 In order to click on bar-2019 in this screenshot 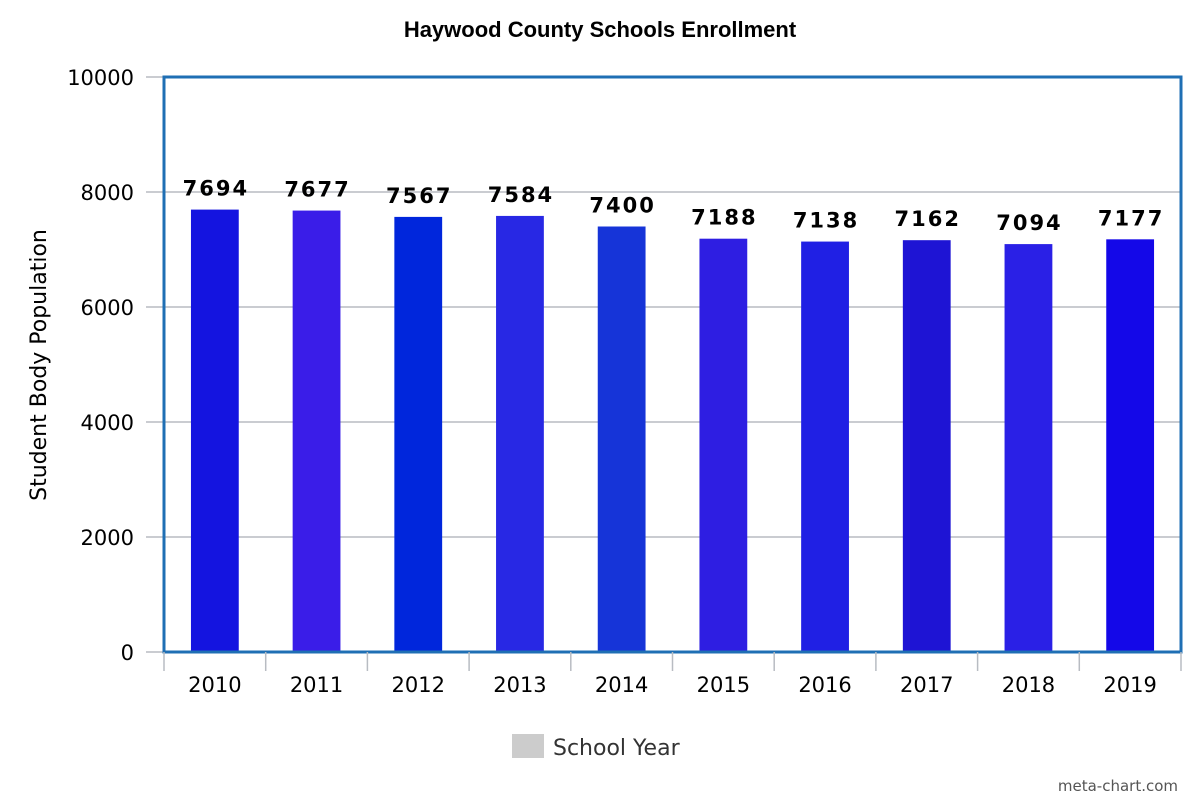, I will do `click(1130, 445)`.